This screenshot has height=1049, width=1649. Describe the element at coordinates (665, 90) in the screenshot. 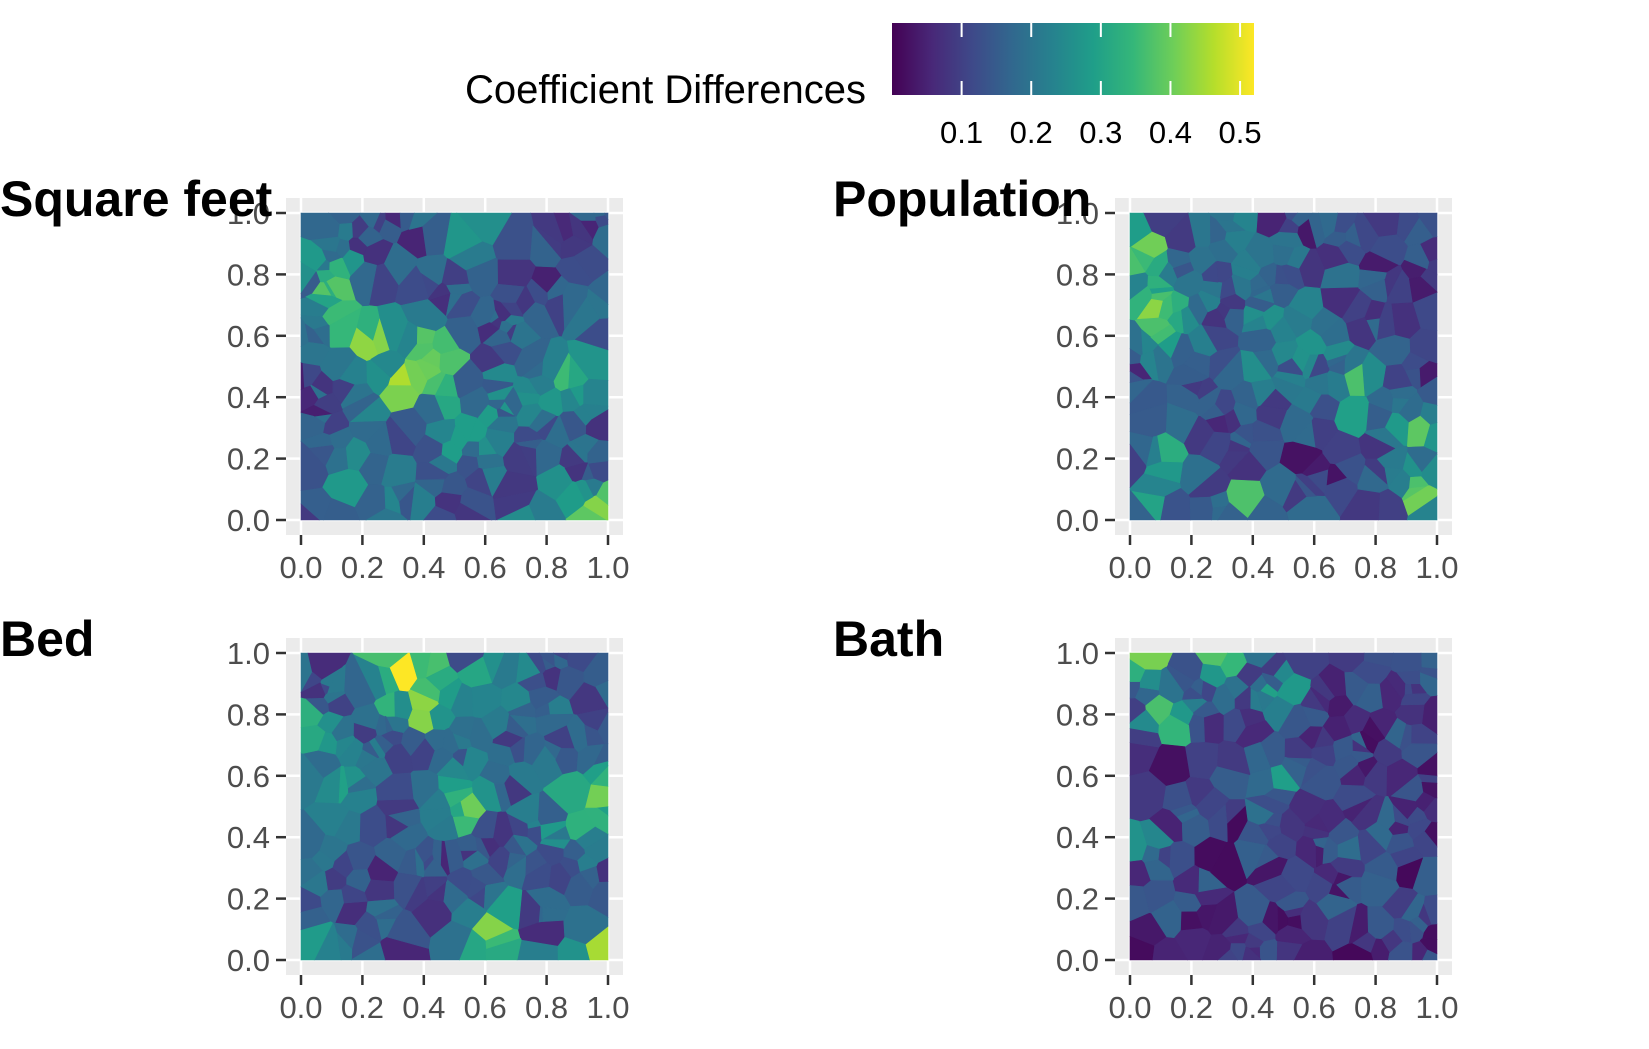

I see `legend-title: Coefficient Differences` at that location.